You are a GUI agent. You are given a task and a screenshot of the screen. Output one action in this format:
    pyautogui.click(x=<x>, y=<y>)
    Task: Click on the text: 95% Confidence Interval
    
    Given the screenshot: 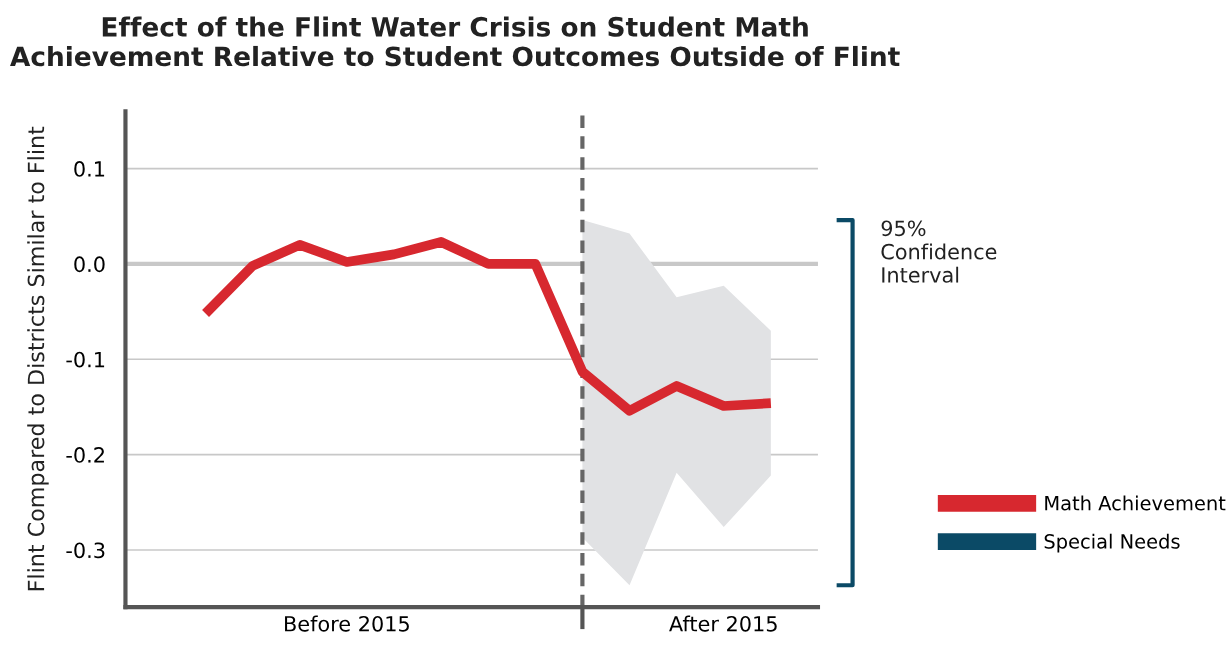 What is the action you would take?
    pyautogui.click(x=939, y=251)
    